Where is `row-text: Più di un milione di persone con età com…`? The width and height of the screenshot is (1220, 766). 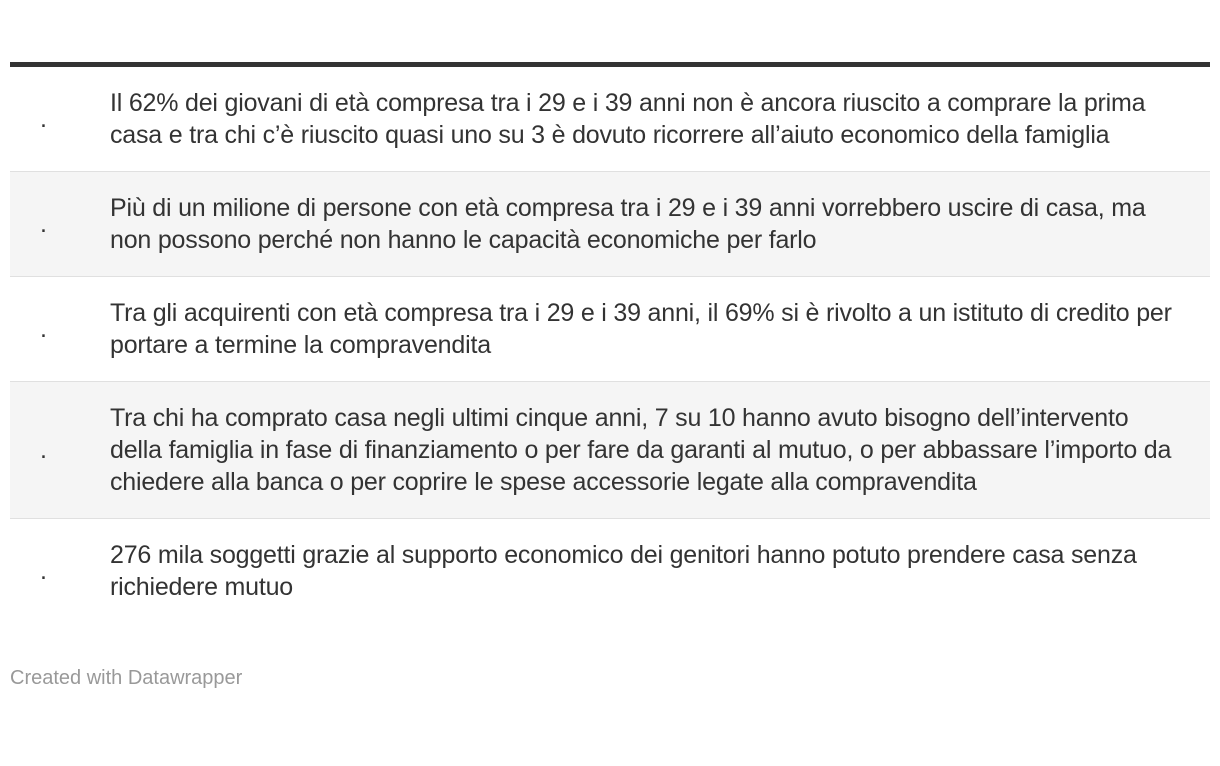 row-text: Più di un milione di persone con età com… is located at coordinates (628, 224).